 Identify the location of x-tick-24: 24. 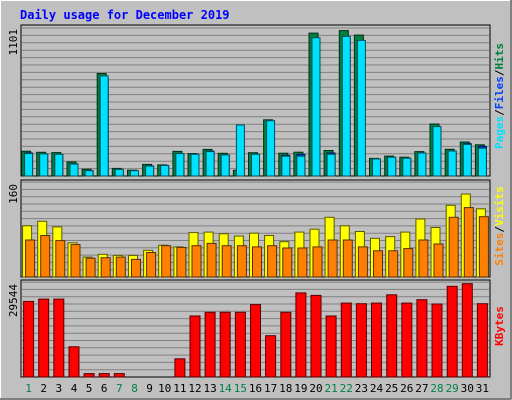
(377, 388).